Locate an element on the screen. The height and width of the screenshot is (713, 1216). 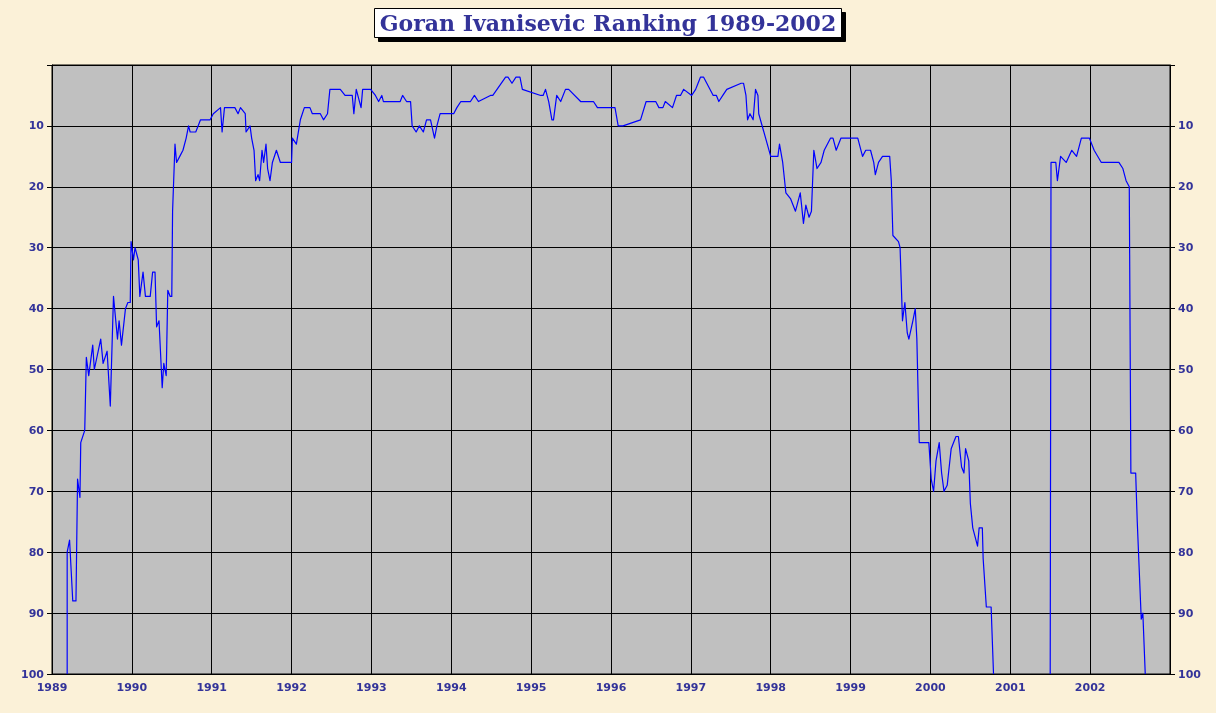
x-tick-label: 1992 is located at coordinates (291, 687).